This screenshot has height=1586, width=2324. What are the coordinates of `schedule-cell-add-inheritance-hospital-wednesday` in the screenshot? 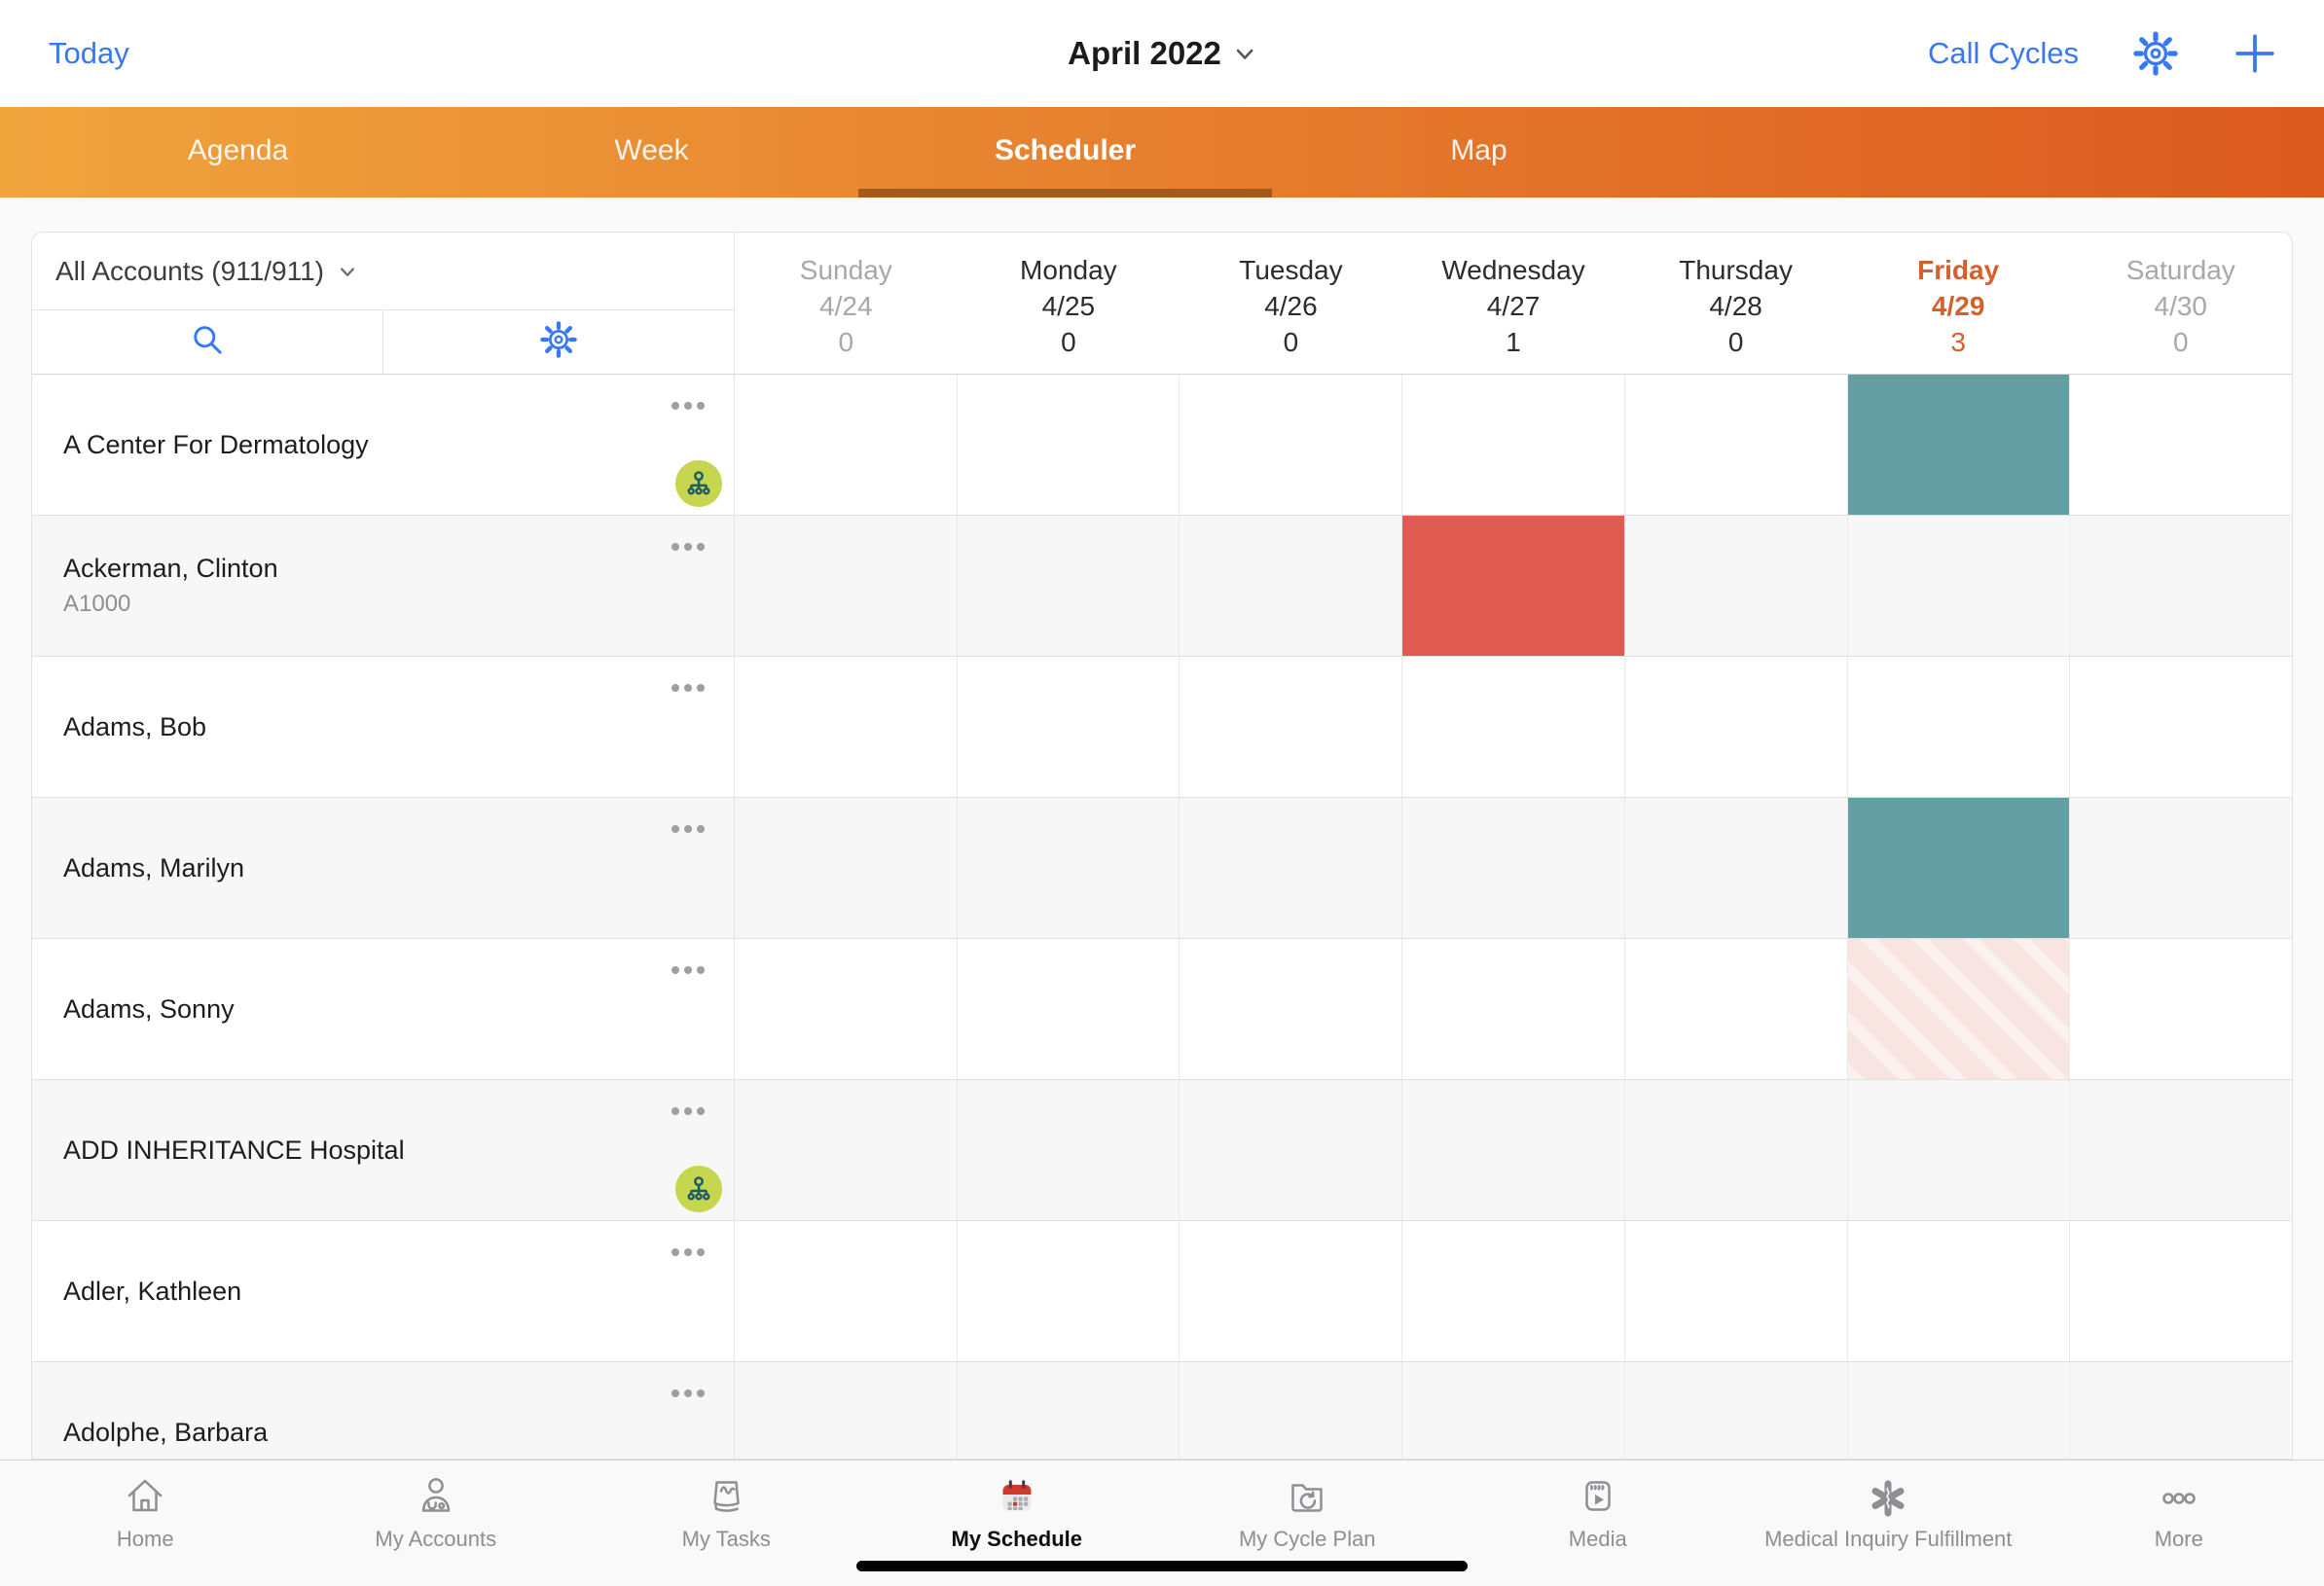 It's located at (1512, 1150).